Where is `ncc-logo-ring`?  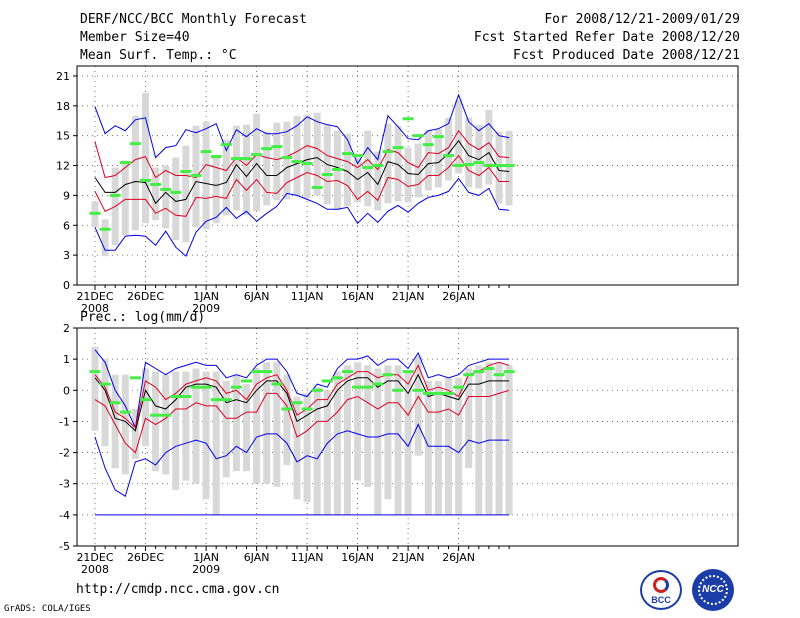 ncc-logo-ring is located at coordinates (713, 590).